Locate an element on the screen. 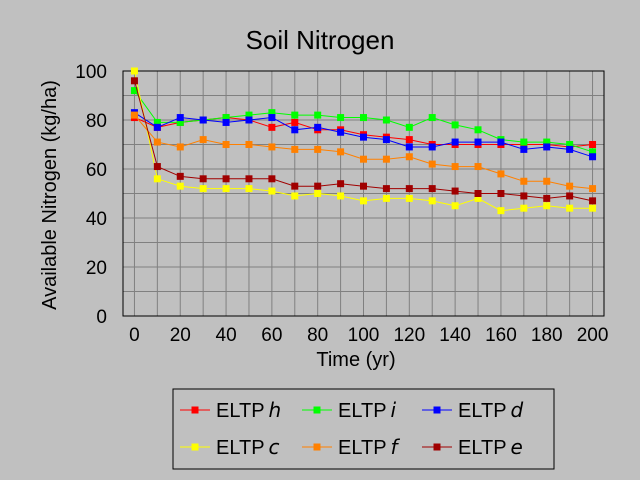 The height and width of the screenshot is (480, 640). legend-label: ELTP h is located at coordinates (248, 410).